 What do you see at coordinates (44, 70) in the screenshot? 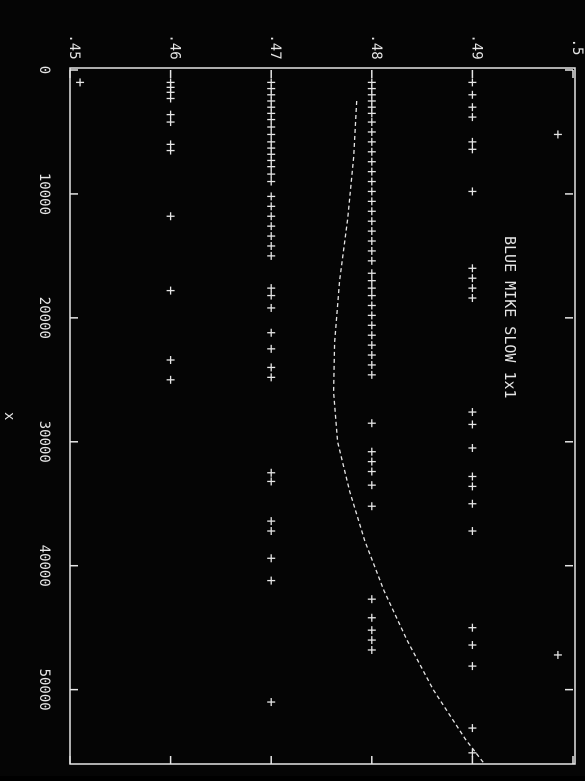
I see `x-tick-label: 0` at bounding box center [44, 70].